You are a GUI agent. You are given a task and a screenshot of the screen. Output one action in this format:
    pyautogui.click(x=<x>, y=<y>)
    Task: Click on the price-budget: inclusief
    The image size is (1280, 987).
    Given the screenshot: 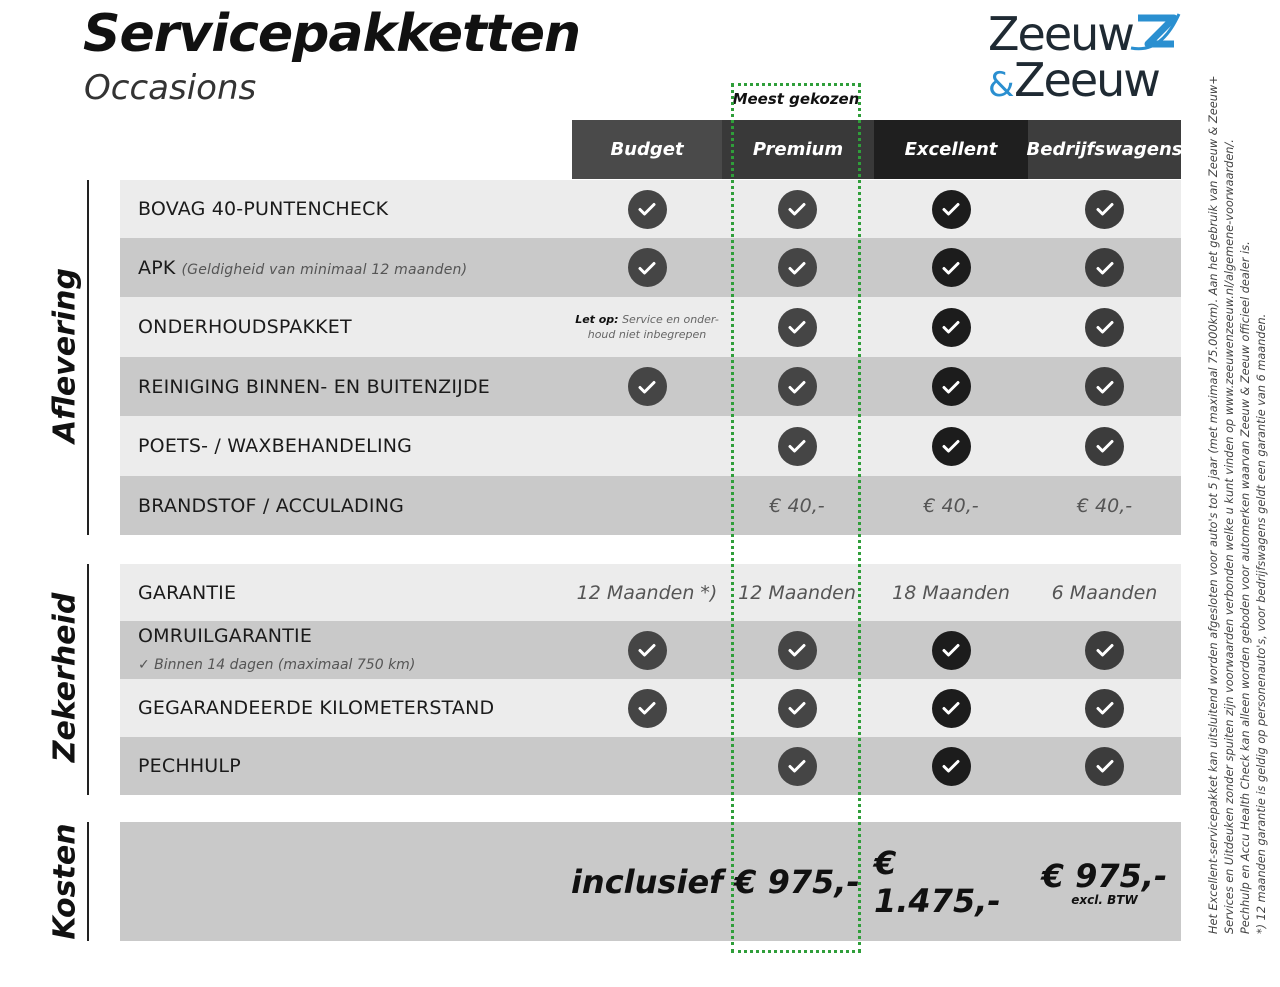 What is the action you would take?
    pyautogui.click(x=647, y=881)
    